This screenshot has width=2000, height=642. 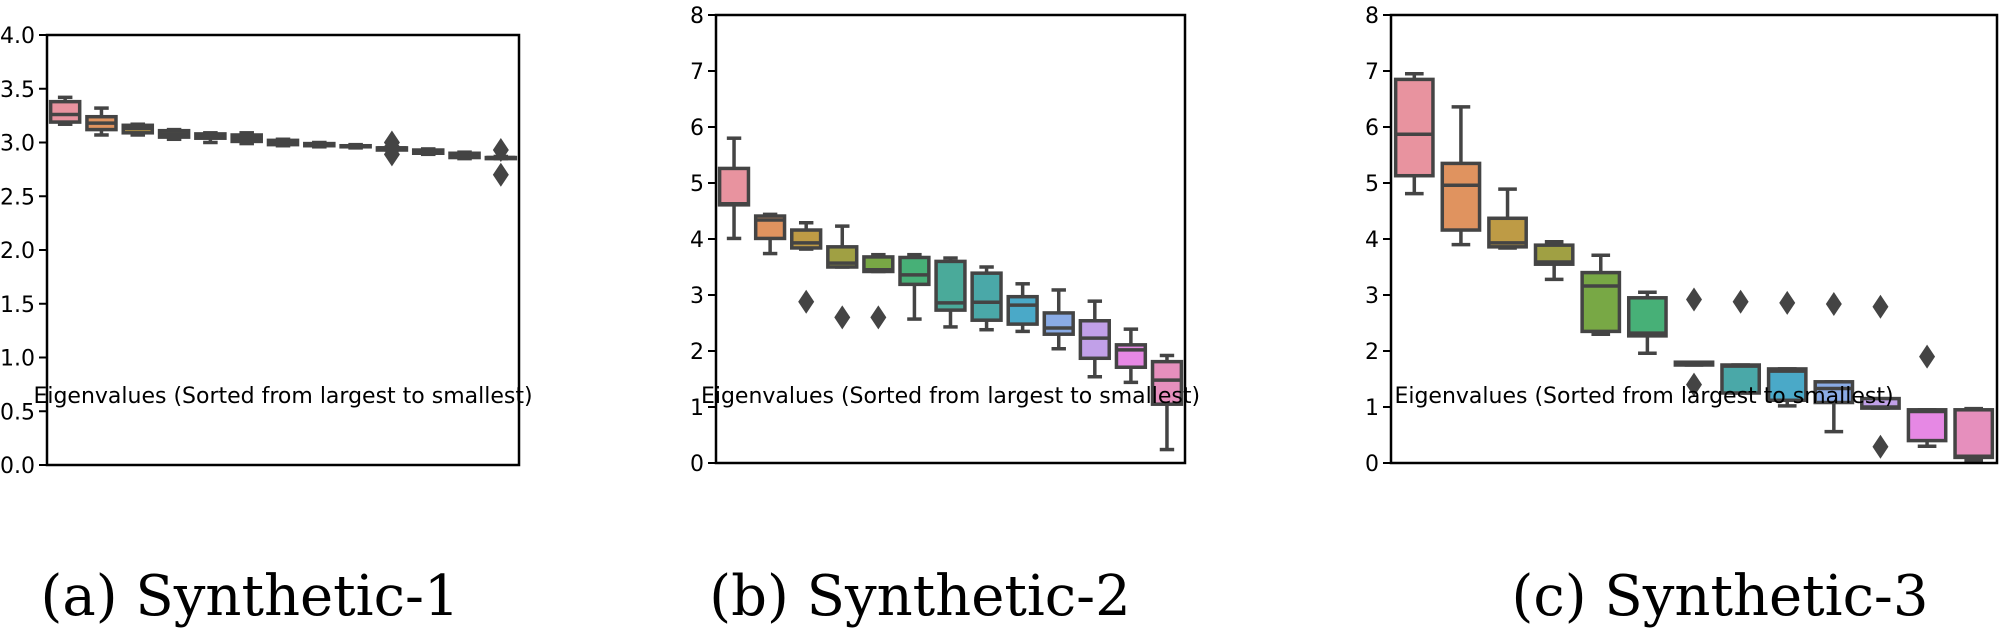 What do you see at coordinates (17, 305) in the screenshot?
I see `y-tick-label: 1.5` at bounding box center [17, 305].